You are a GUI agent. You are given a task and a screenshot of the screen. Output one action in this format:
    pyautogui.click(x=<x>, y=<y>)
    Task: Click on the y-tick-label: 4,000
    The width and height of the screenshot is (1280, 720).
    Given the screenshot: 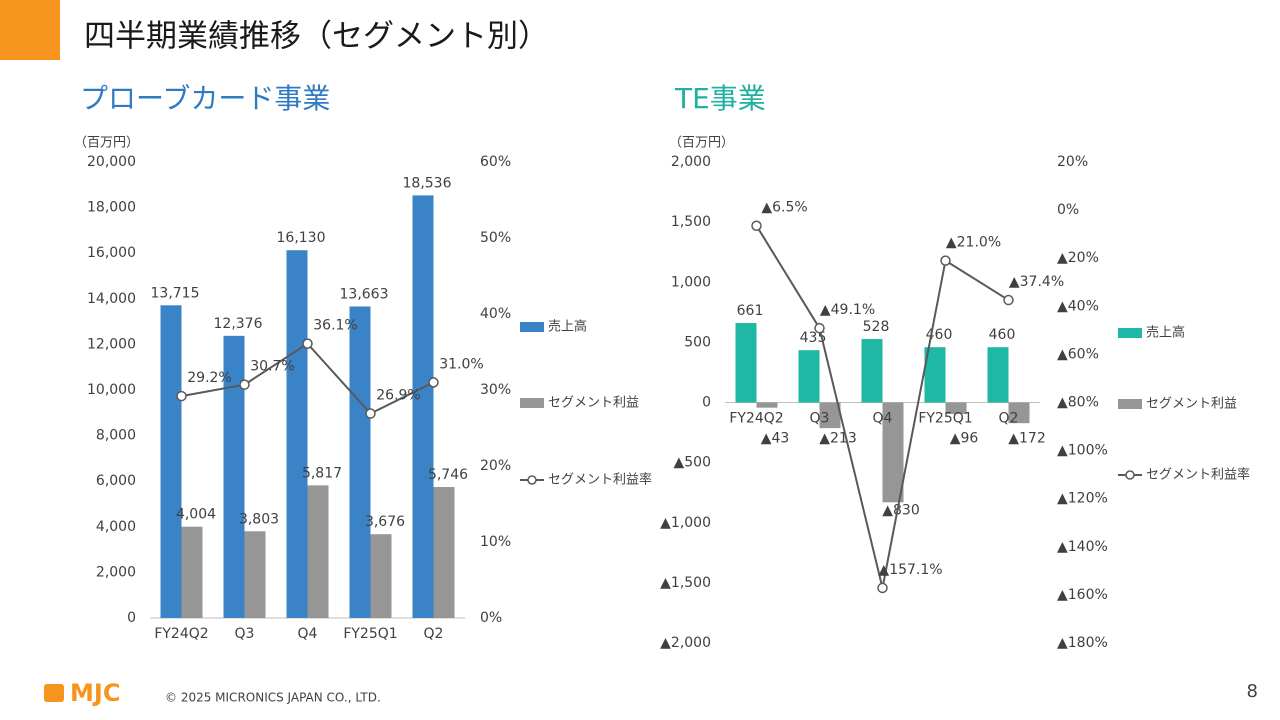 What is the action you would take?
    pyautogui.click(x=116, y=527)
    